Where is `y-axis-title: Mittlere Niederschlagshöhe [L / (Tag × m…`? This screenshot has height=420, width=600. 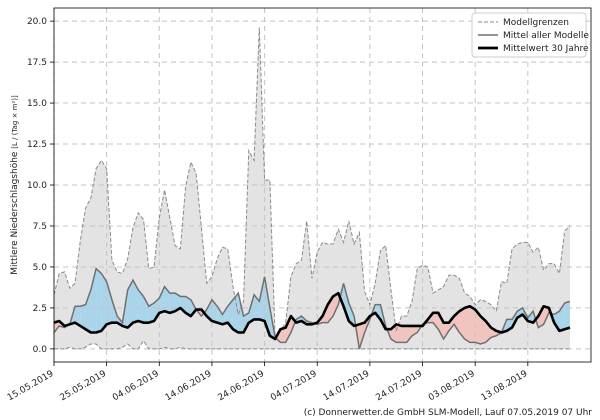
y-axis-title: Mittlere Niederschlagshöhe [L / (Tag × m… is located at coordinates (15, 185).